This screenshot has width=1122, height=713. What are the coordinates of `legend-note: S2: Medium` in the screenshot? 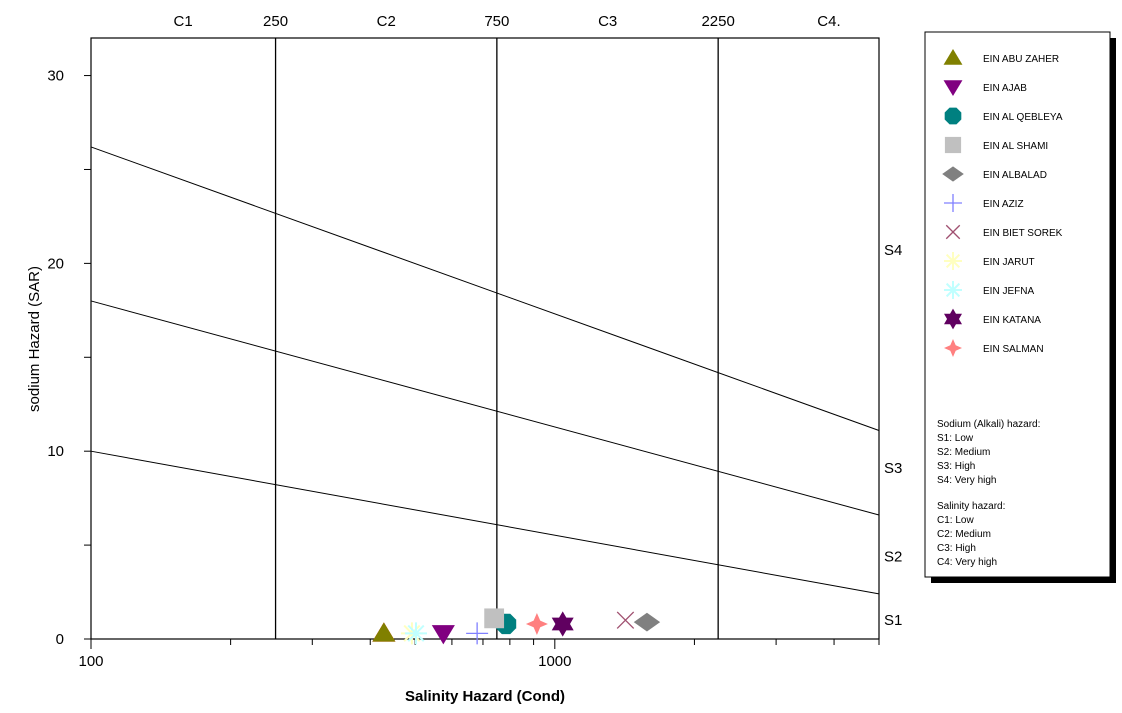 It's located at (963, 452).